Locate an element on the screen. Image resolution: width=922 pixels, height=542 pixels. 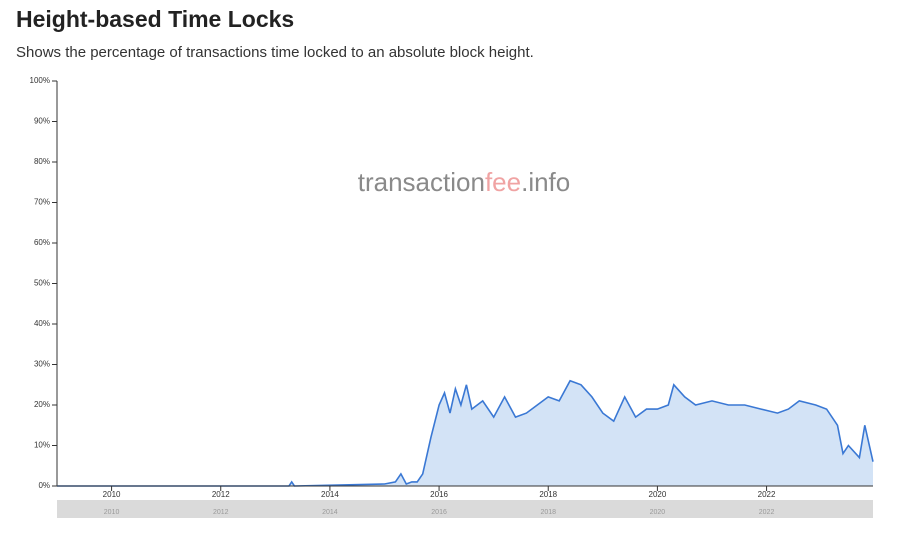
navigator is located at coordinates (465, 509).